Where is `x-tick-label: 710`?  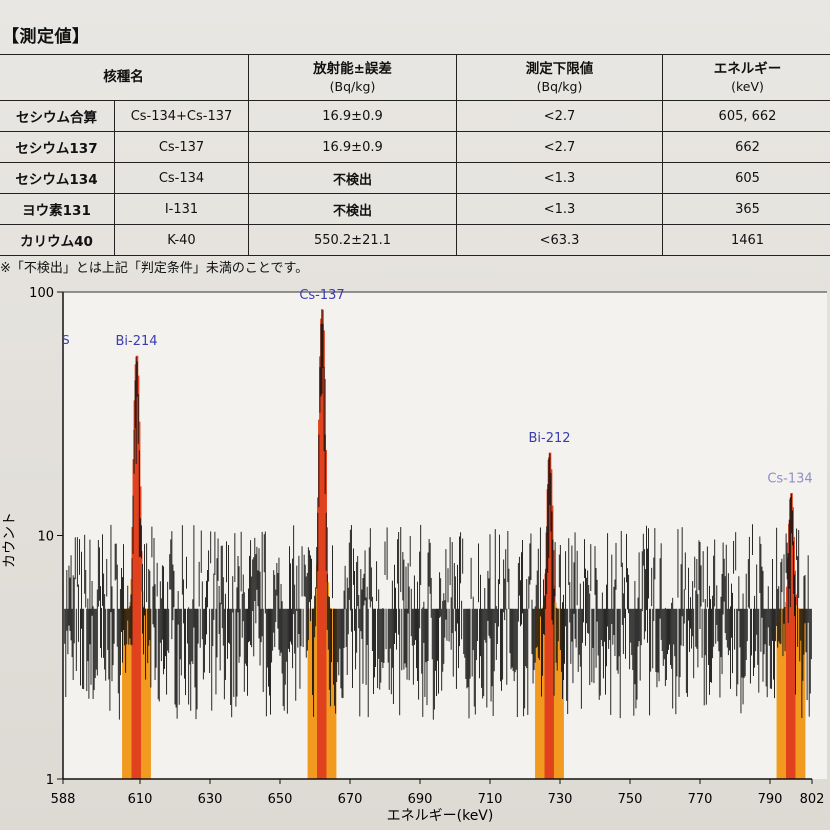
x-tick-label: 710 is located at coordinates (490, 799).